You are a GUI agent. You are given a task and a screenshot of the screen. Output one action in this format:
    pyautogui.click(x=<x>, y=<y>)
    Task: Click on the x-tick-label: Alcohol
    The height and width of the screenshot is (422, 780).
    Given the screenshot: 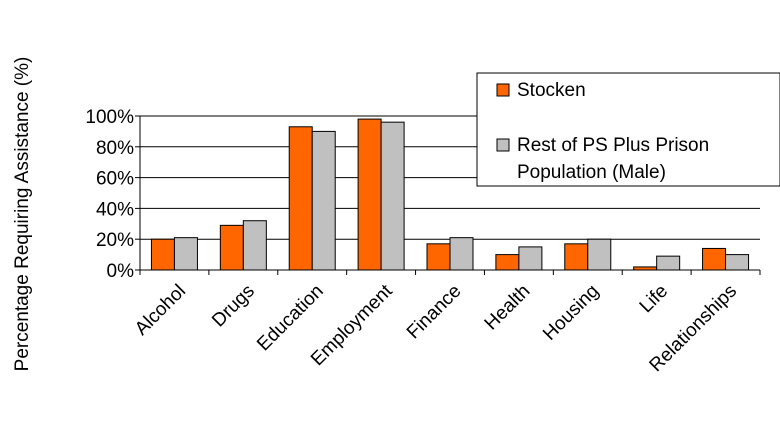 What is the action you would take?
    pyautogui.click(x=160, y=310)
    